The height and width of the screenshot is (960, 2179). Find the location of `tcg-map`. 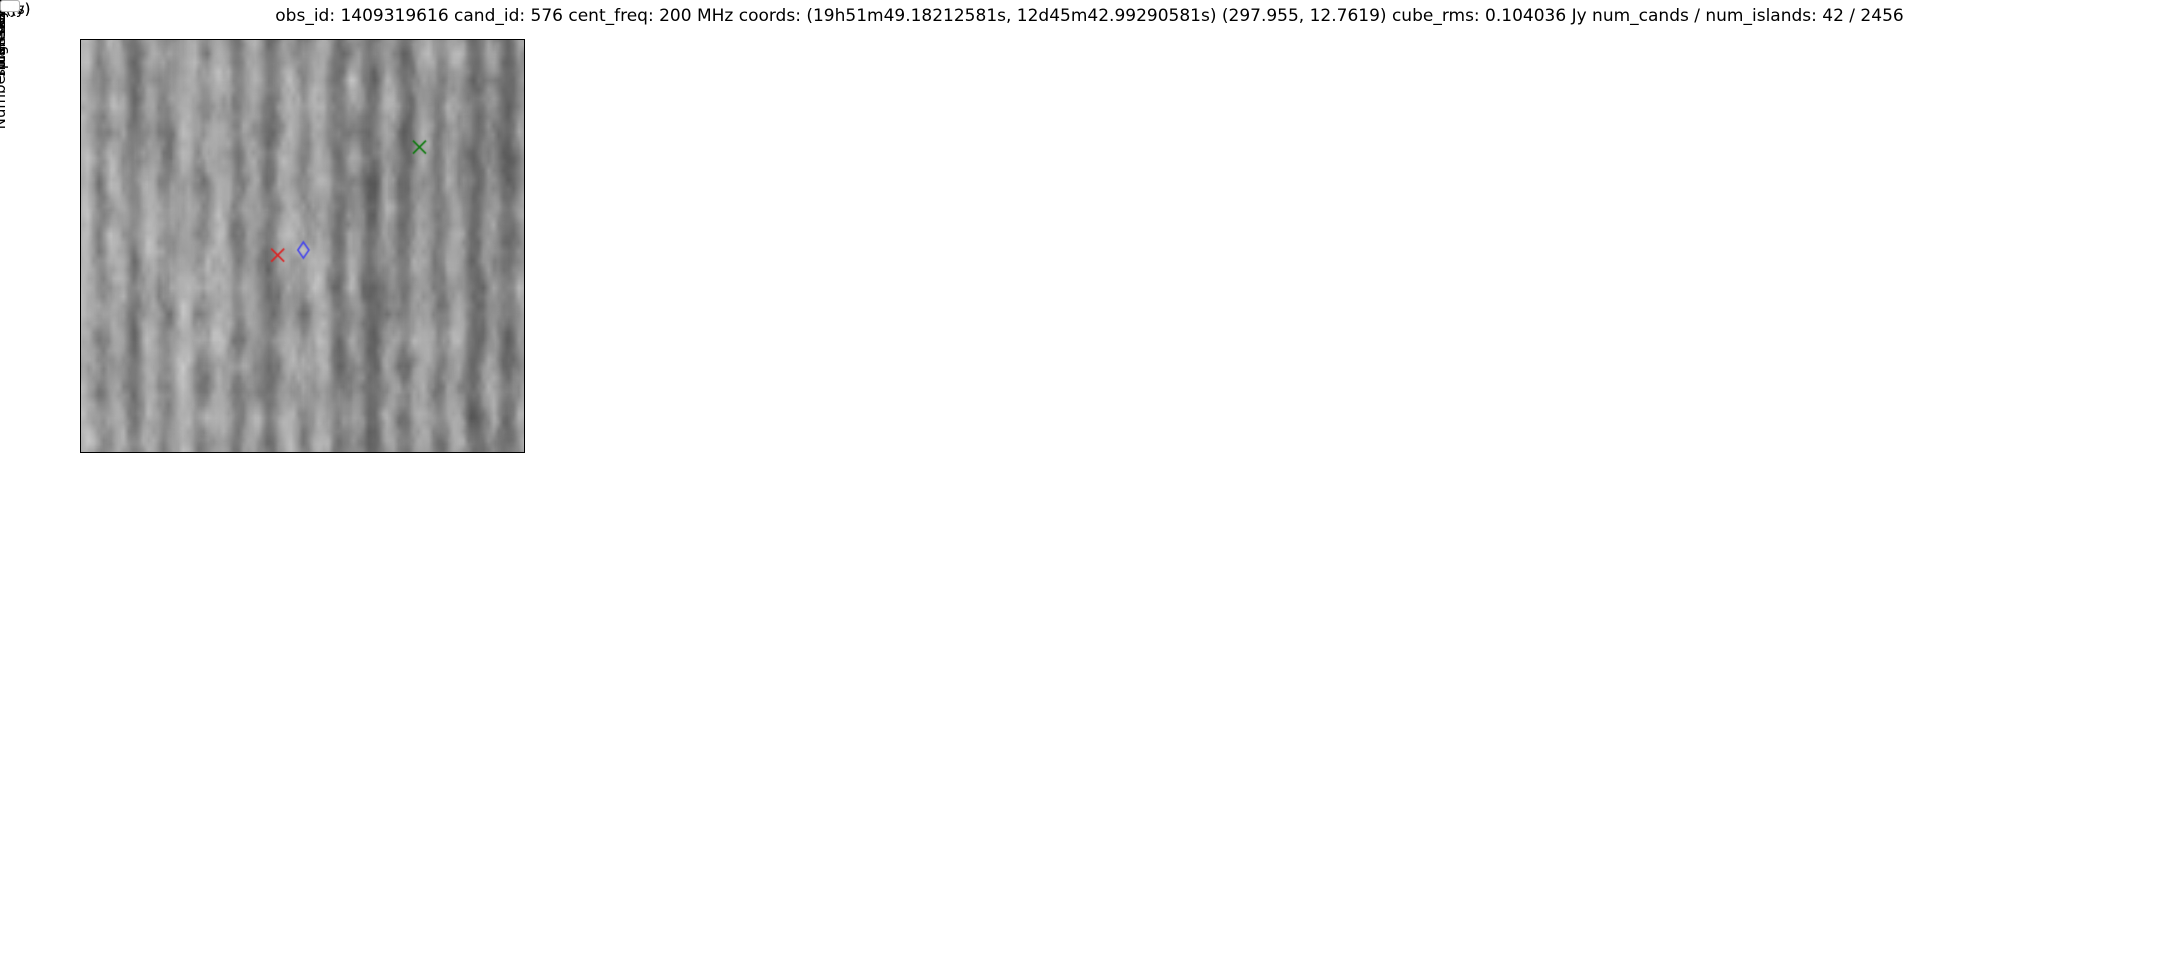

tcg-map is located at coordinates (150, 75).